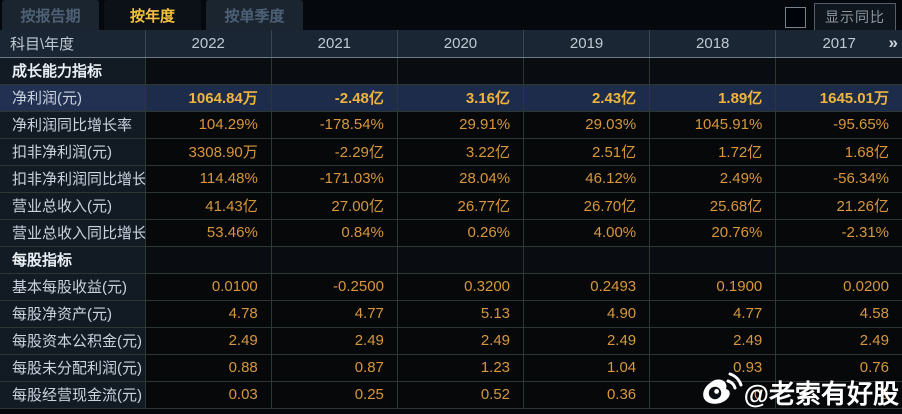 This screenshot has height=414, width=902. What do you see at coordinates (73, 395) in the screenshot?
I see `row-label: 每股经营现金流(元)` at bounding box center [73, 395].